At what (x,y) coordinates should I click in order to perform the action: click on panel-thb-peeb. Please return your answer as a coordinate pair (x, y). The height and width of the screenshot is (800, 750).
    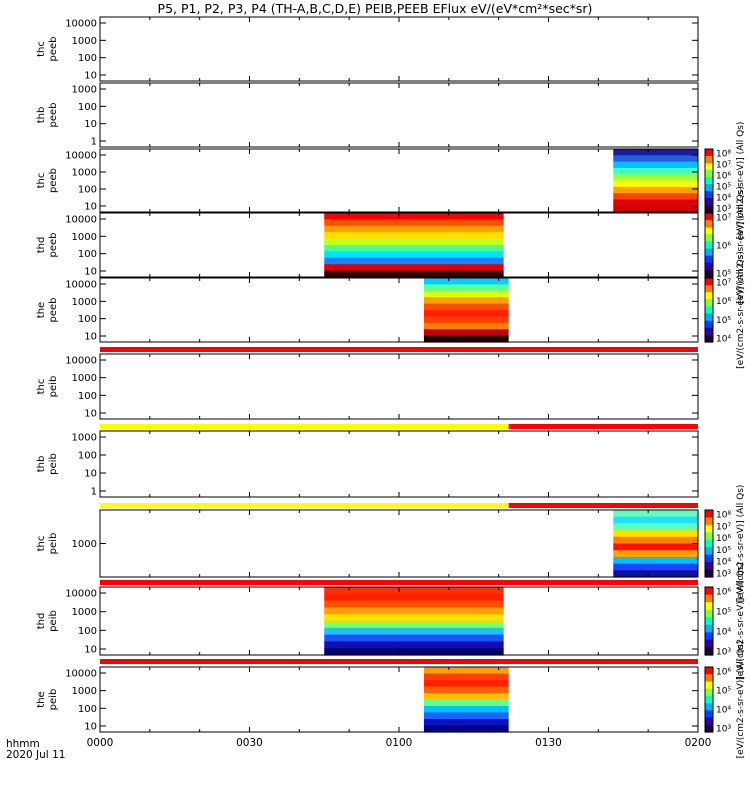
    Looking at the image, I should click on (399, 115).